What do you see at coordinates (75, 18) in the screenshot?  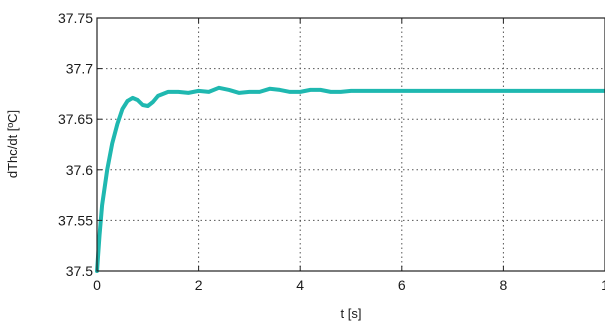 I see `y-tick-label: 37.75` at bounding box center [75, 18].